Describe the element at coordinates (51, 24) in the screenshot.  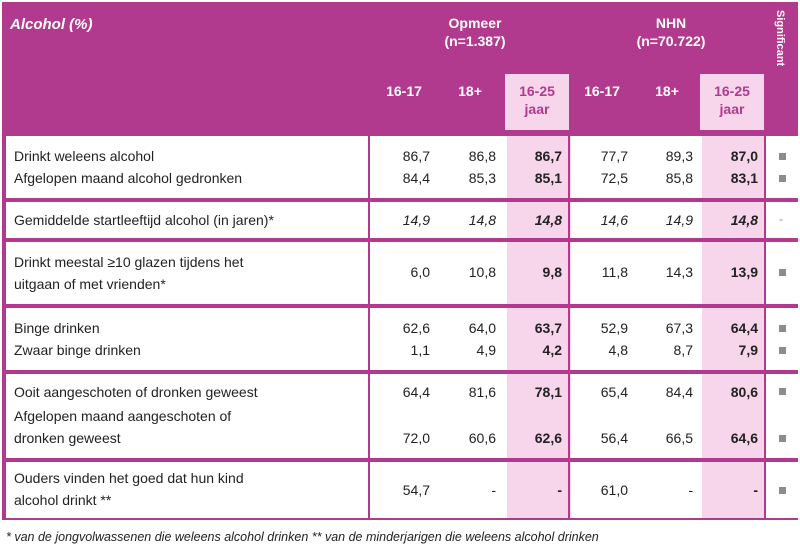
I see `table-title: Alcohol (%)` at that location.